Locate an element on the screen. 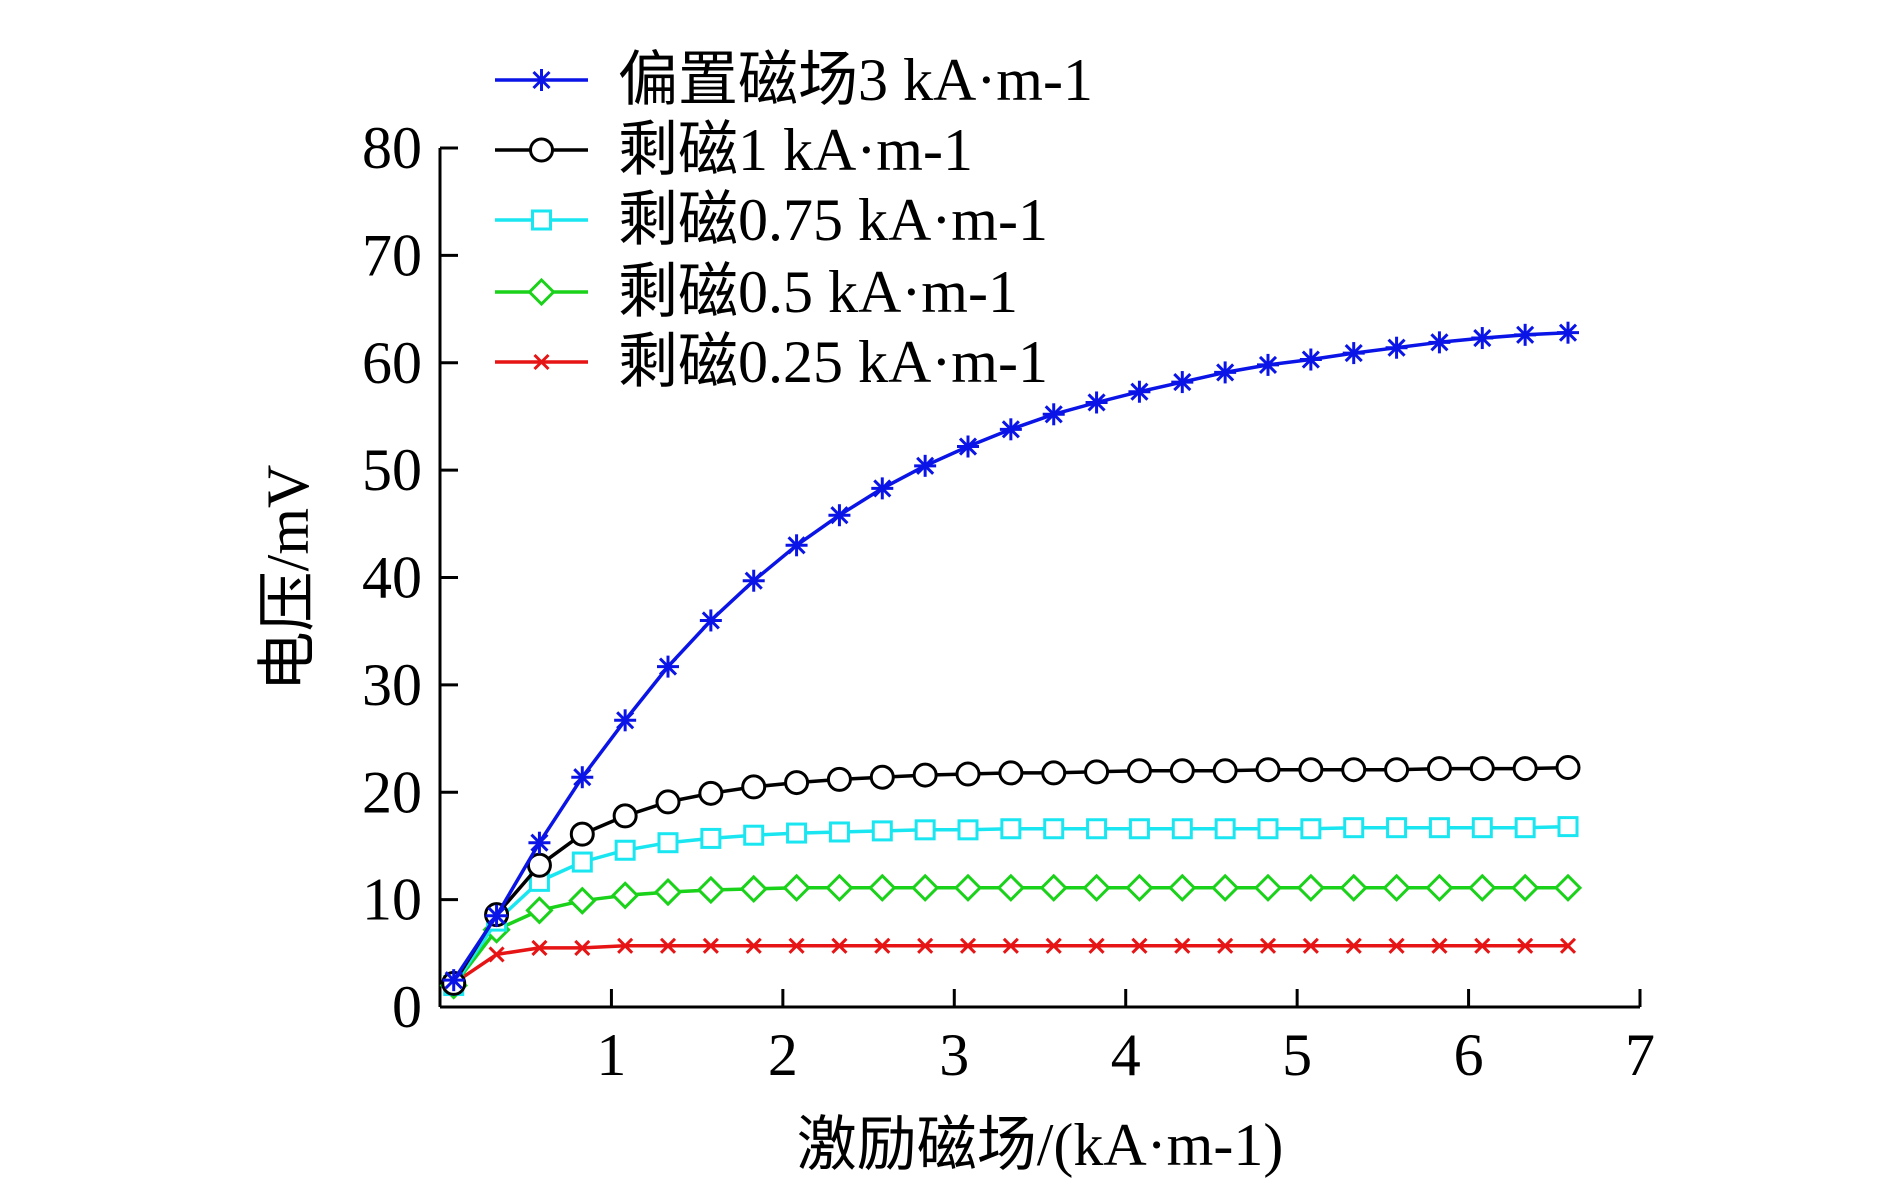  y-tick-label: 70 is located at coordinates (392, 255).